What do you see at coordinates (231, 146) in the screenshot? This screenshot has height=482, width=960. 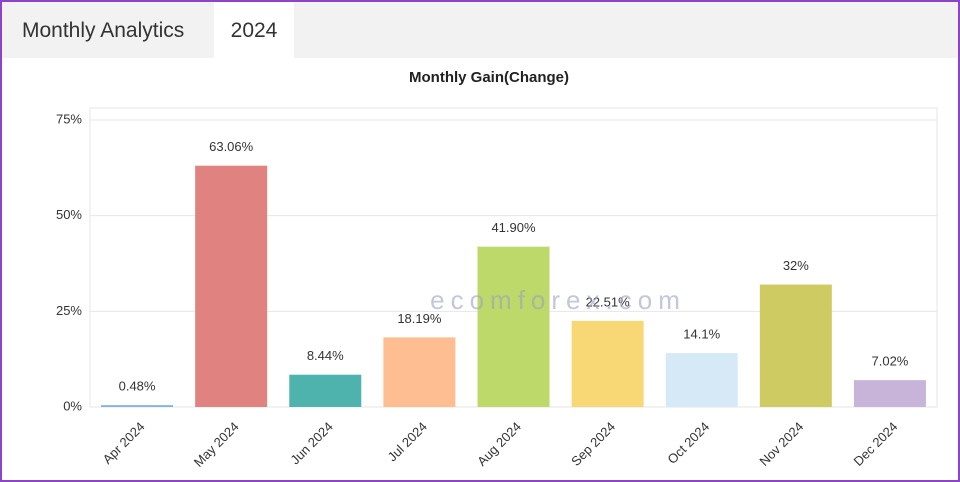 I see `data-label: 63.06%` at bounding box center [231, 146].